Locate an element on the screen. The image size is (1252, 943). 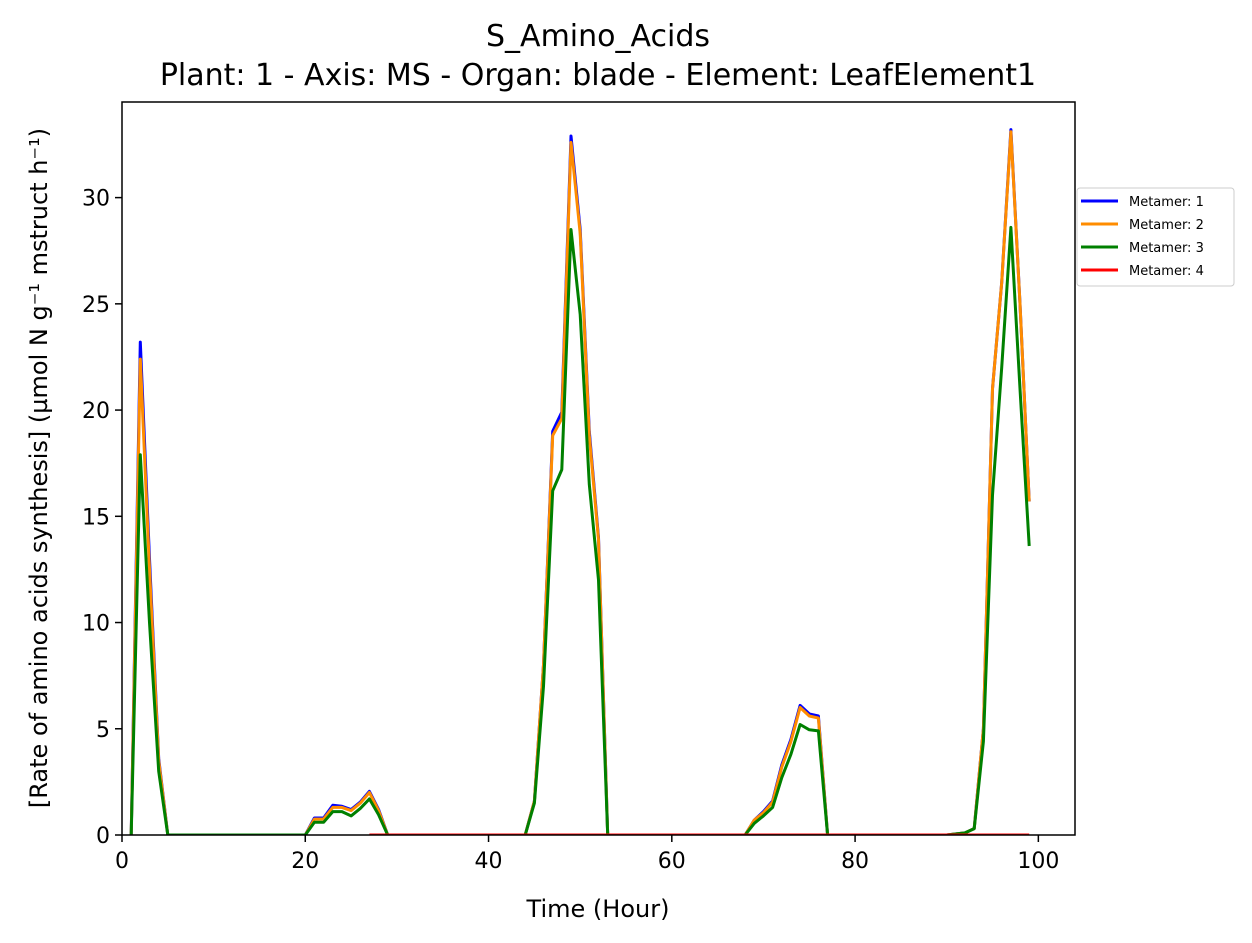
x-axis-label: Time (Hour) is located at coordinates (598, 909).